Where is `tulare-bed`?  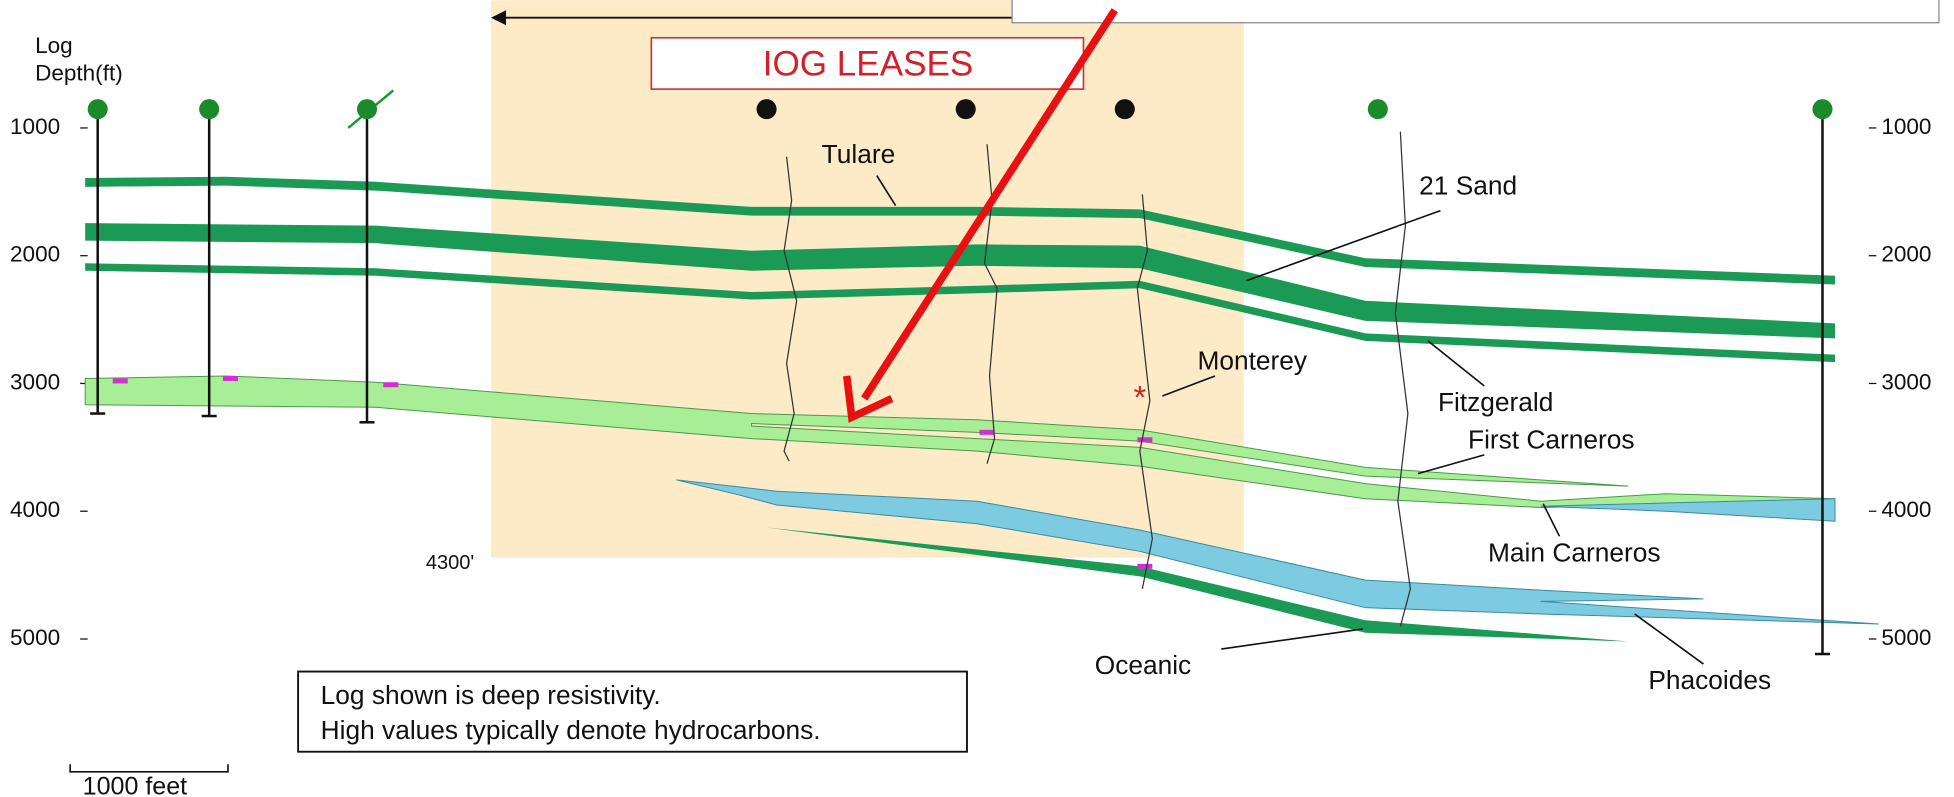
tulare-bed is located at coordinates (960, 230).